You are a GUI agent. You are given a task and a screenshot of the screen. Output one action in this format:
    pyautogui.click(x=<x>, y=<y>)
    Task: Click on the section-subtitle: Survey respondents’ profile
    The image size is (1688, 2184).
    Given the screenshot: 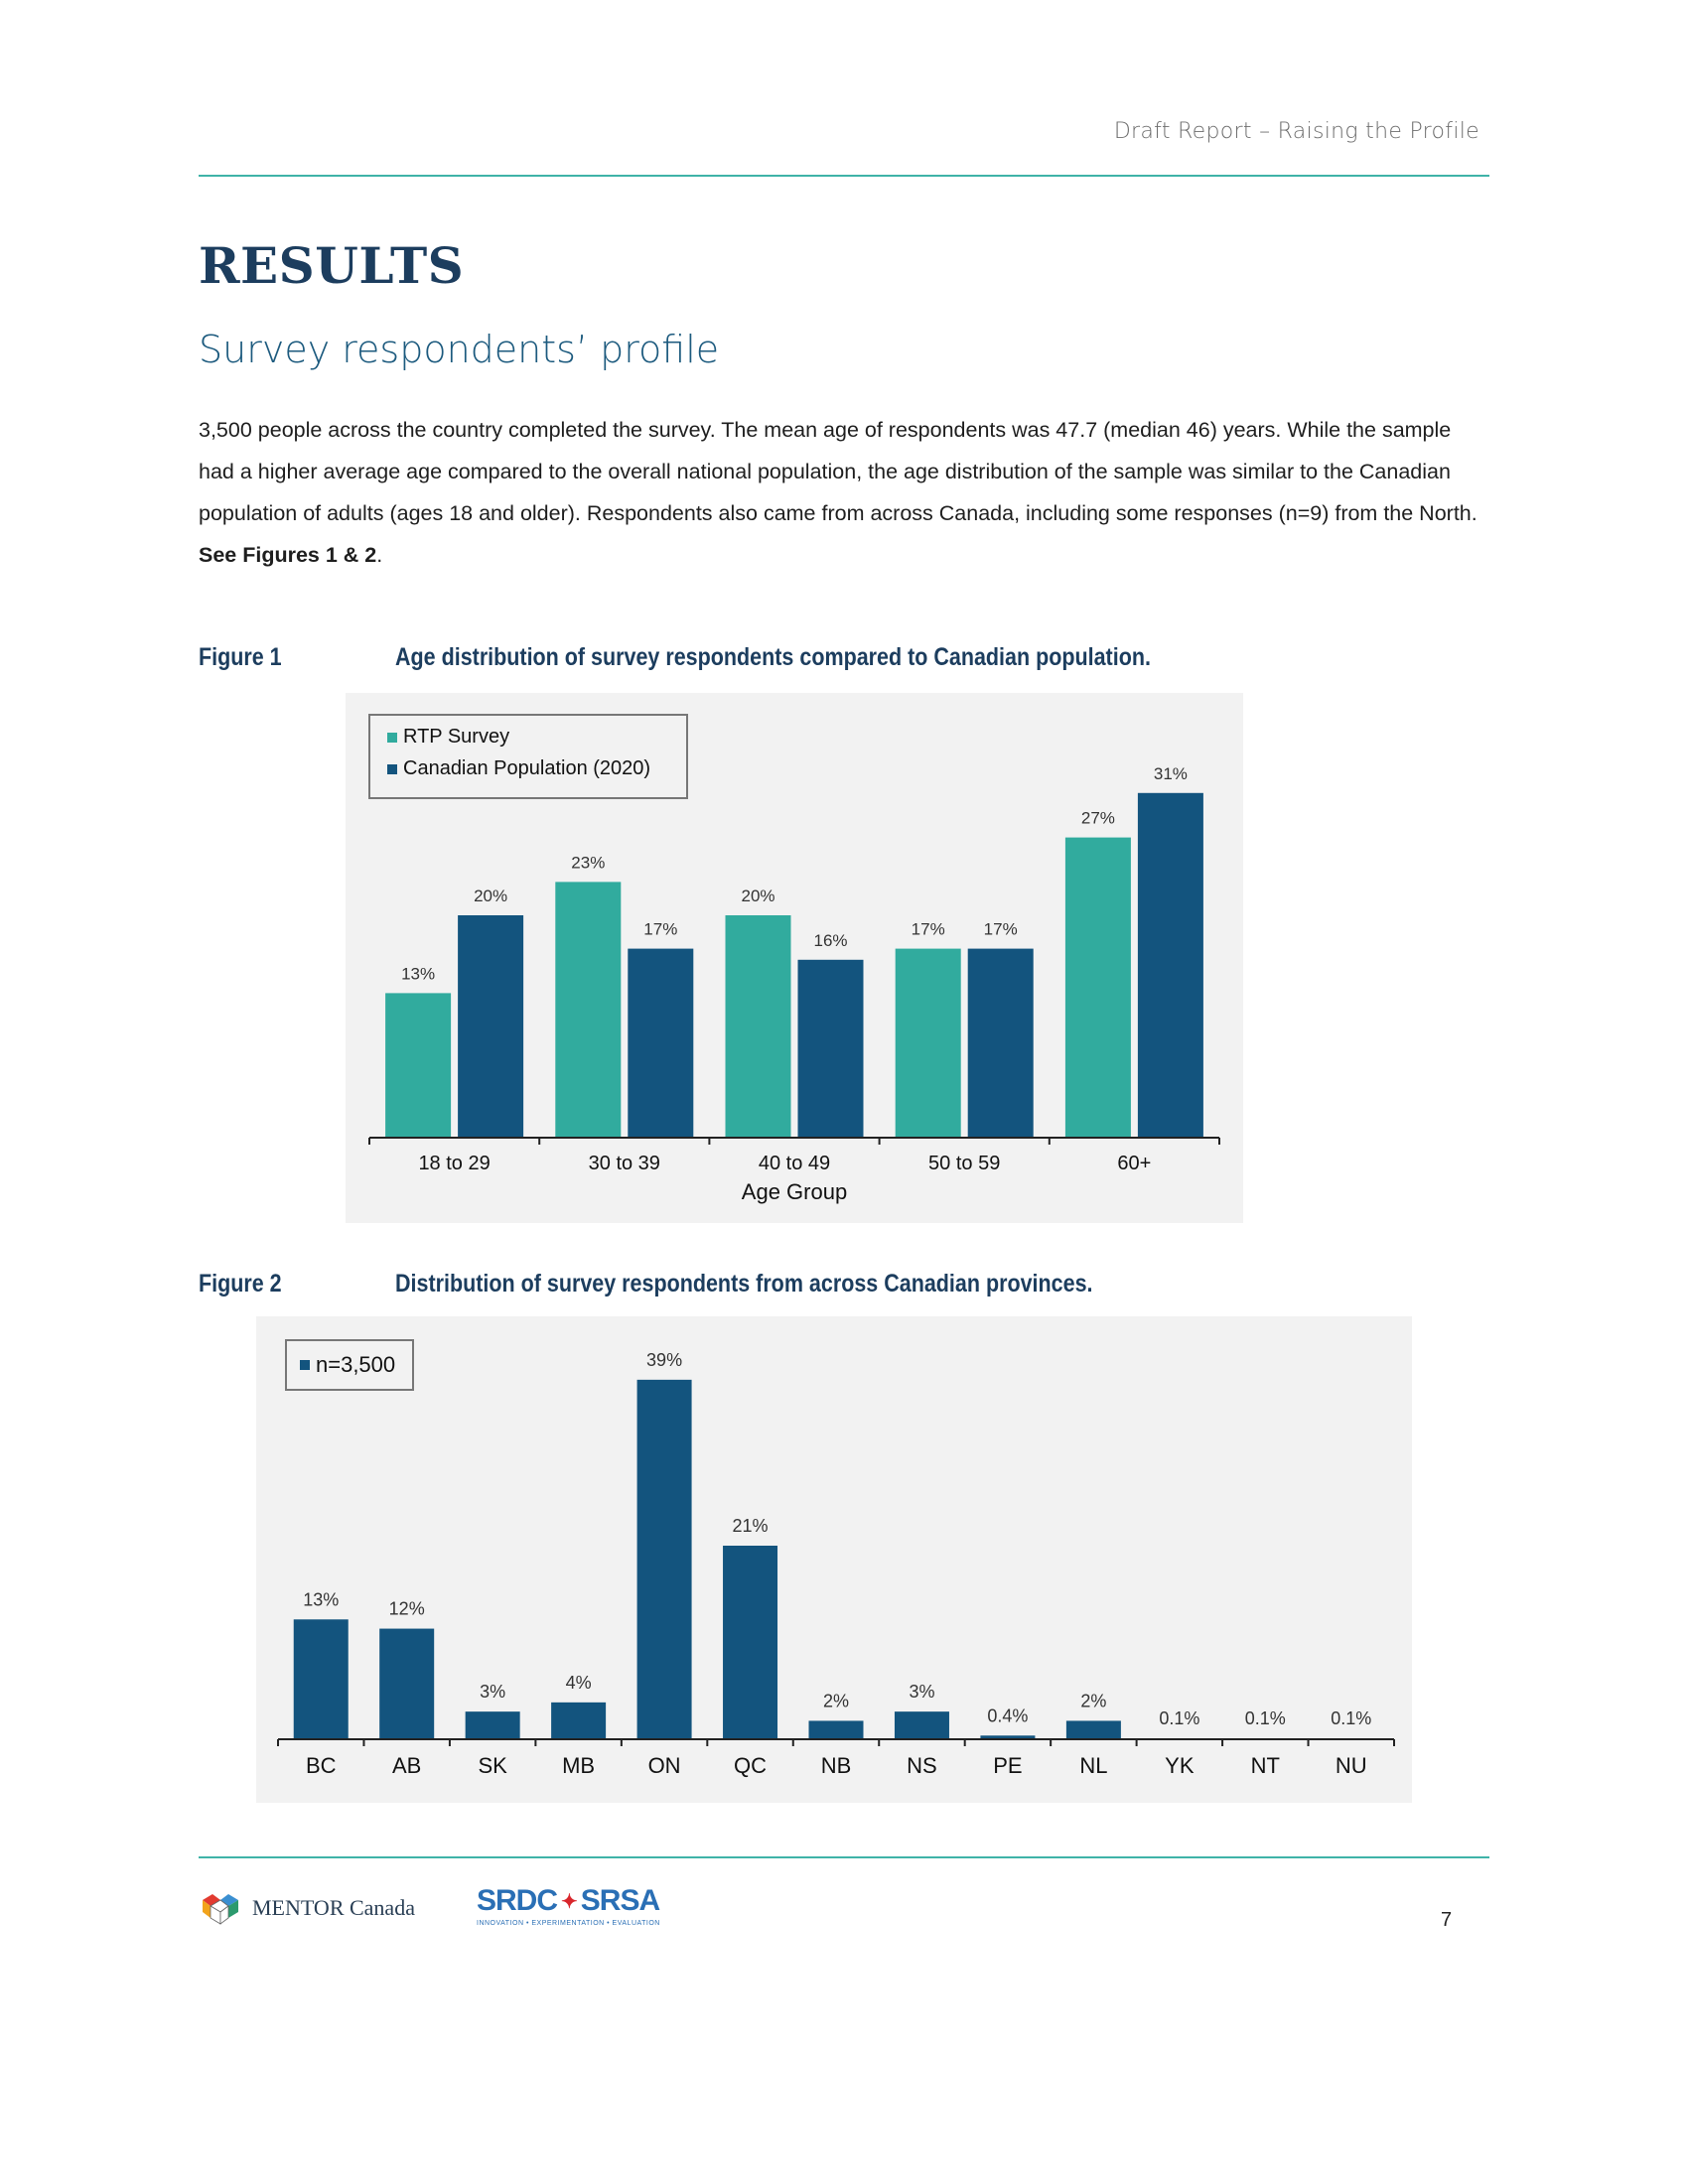 What is the action you would take?
    pyautogui.click(x=459, y=349)
    